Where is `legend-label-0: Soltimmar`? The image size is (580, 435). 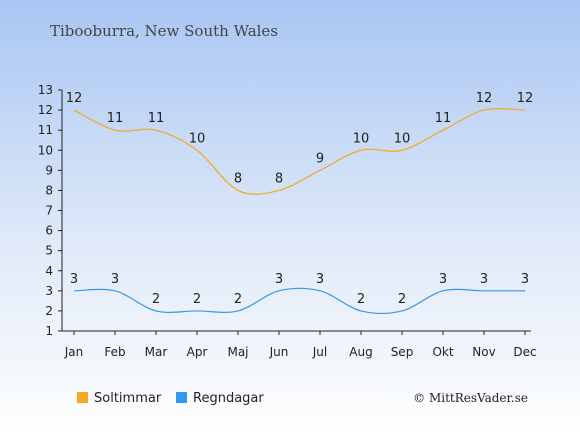
legend-label-0: Soltimmar is located at coordinates (128, 398).